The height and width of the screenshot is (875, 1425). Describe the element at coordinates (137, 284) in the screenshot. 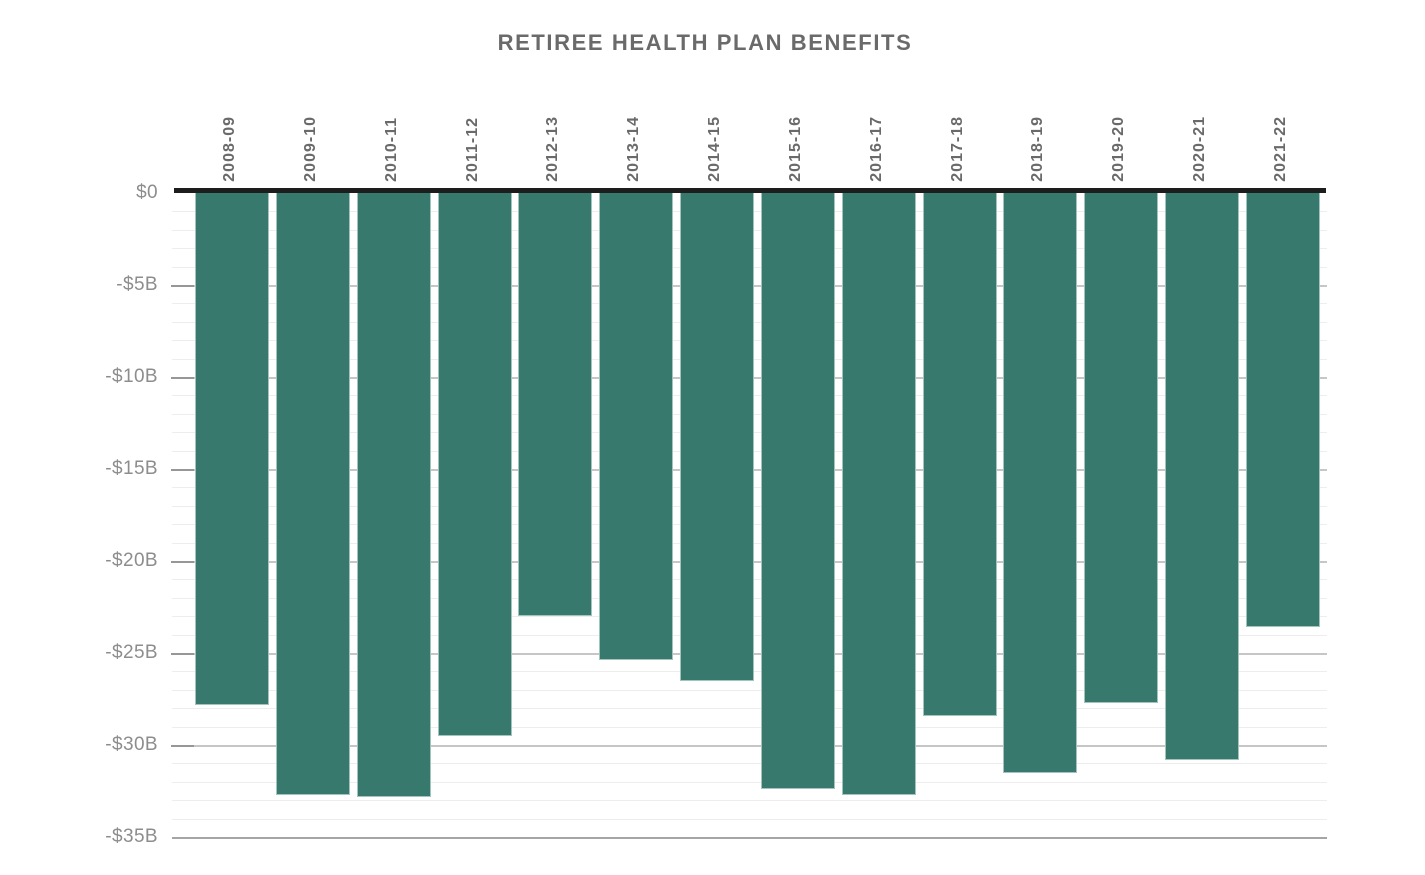

I see `y-tick-label: -$5B` at that location.